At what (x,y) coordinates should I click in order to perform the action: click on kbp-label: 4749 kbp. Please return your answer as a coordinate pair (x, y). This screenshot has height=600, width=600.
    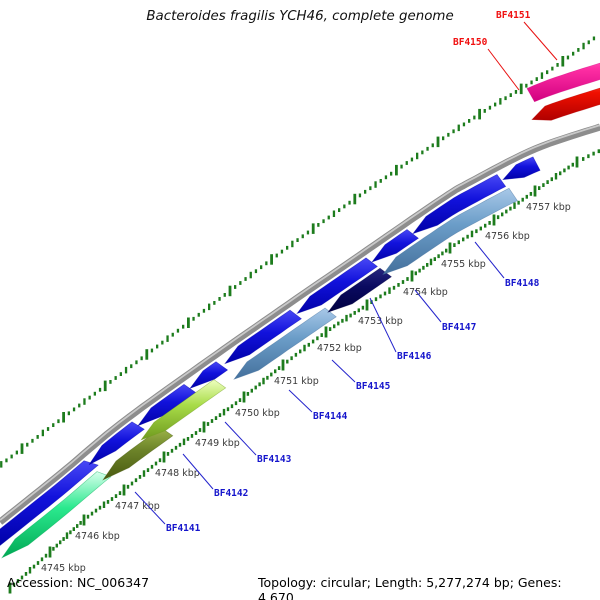
    Looking at the image, I should click on (217, 443).